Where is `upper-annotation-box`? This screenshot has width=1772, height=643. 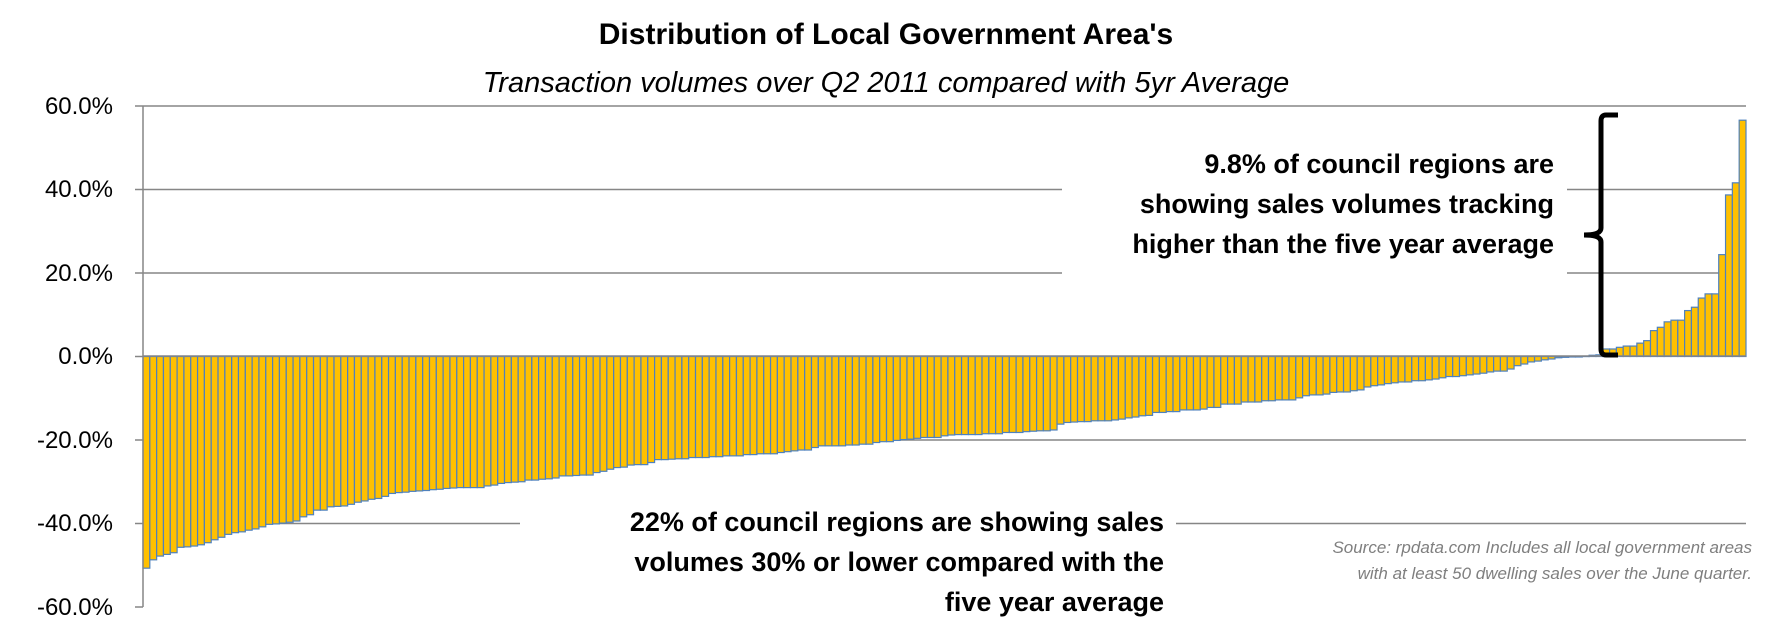 upper-annotation-box is located at coordinates (1314, 223).